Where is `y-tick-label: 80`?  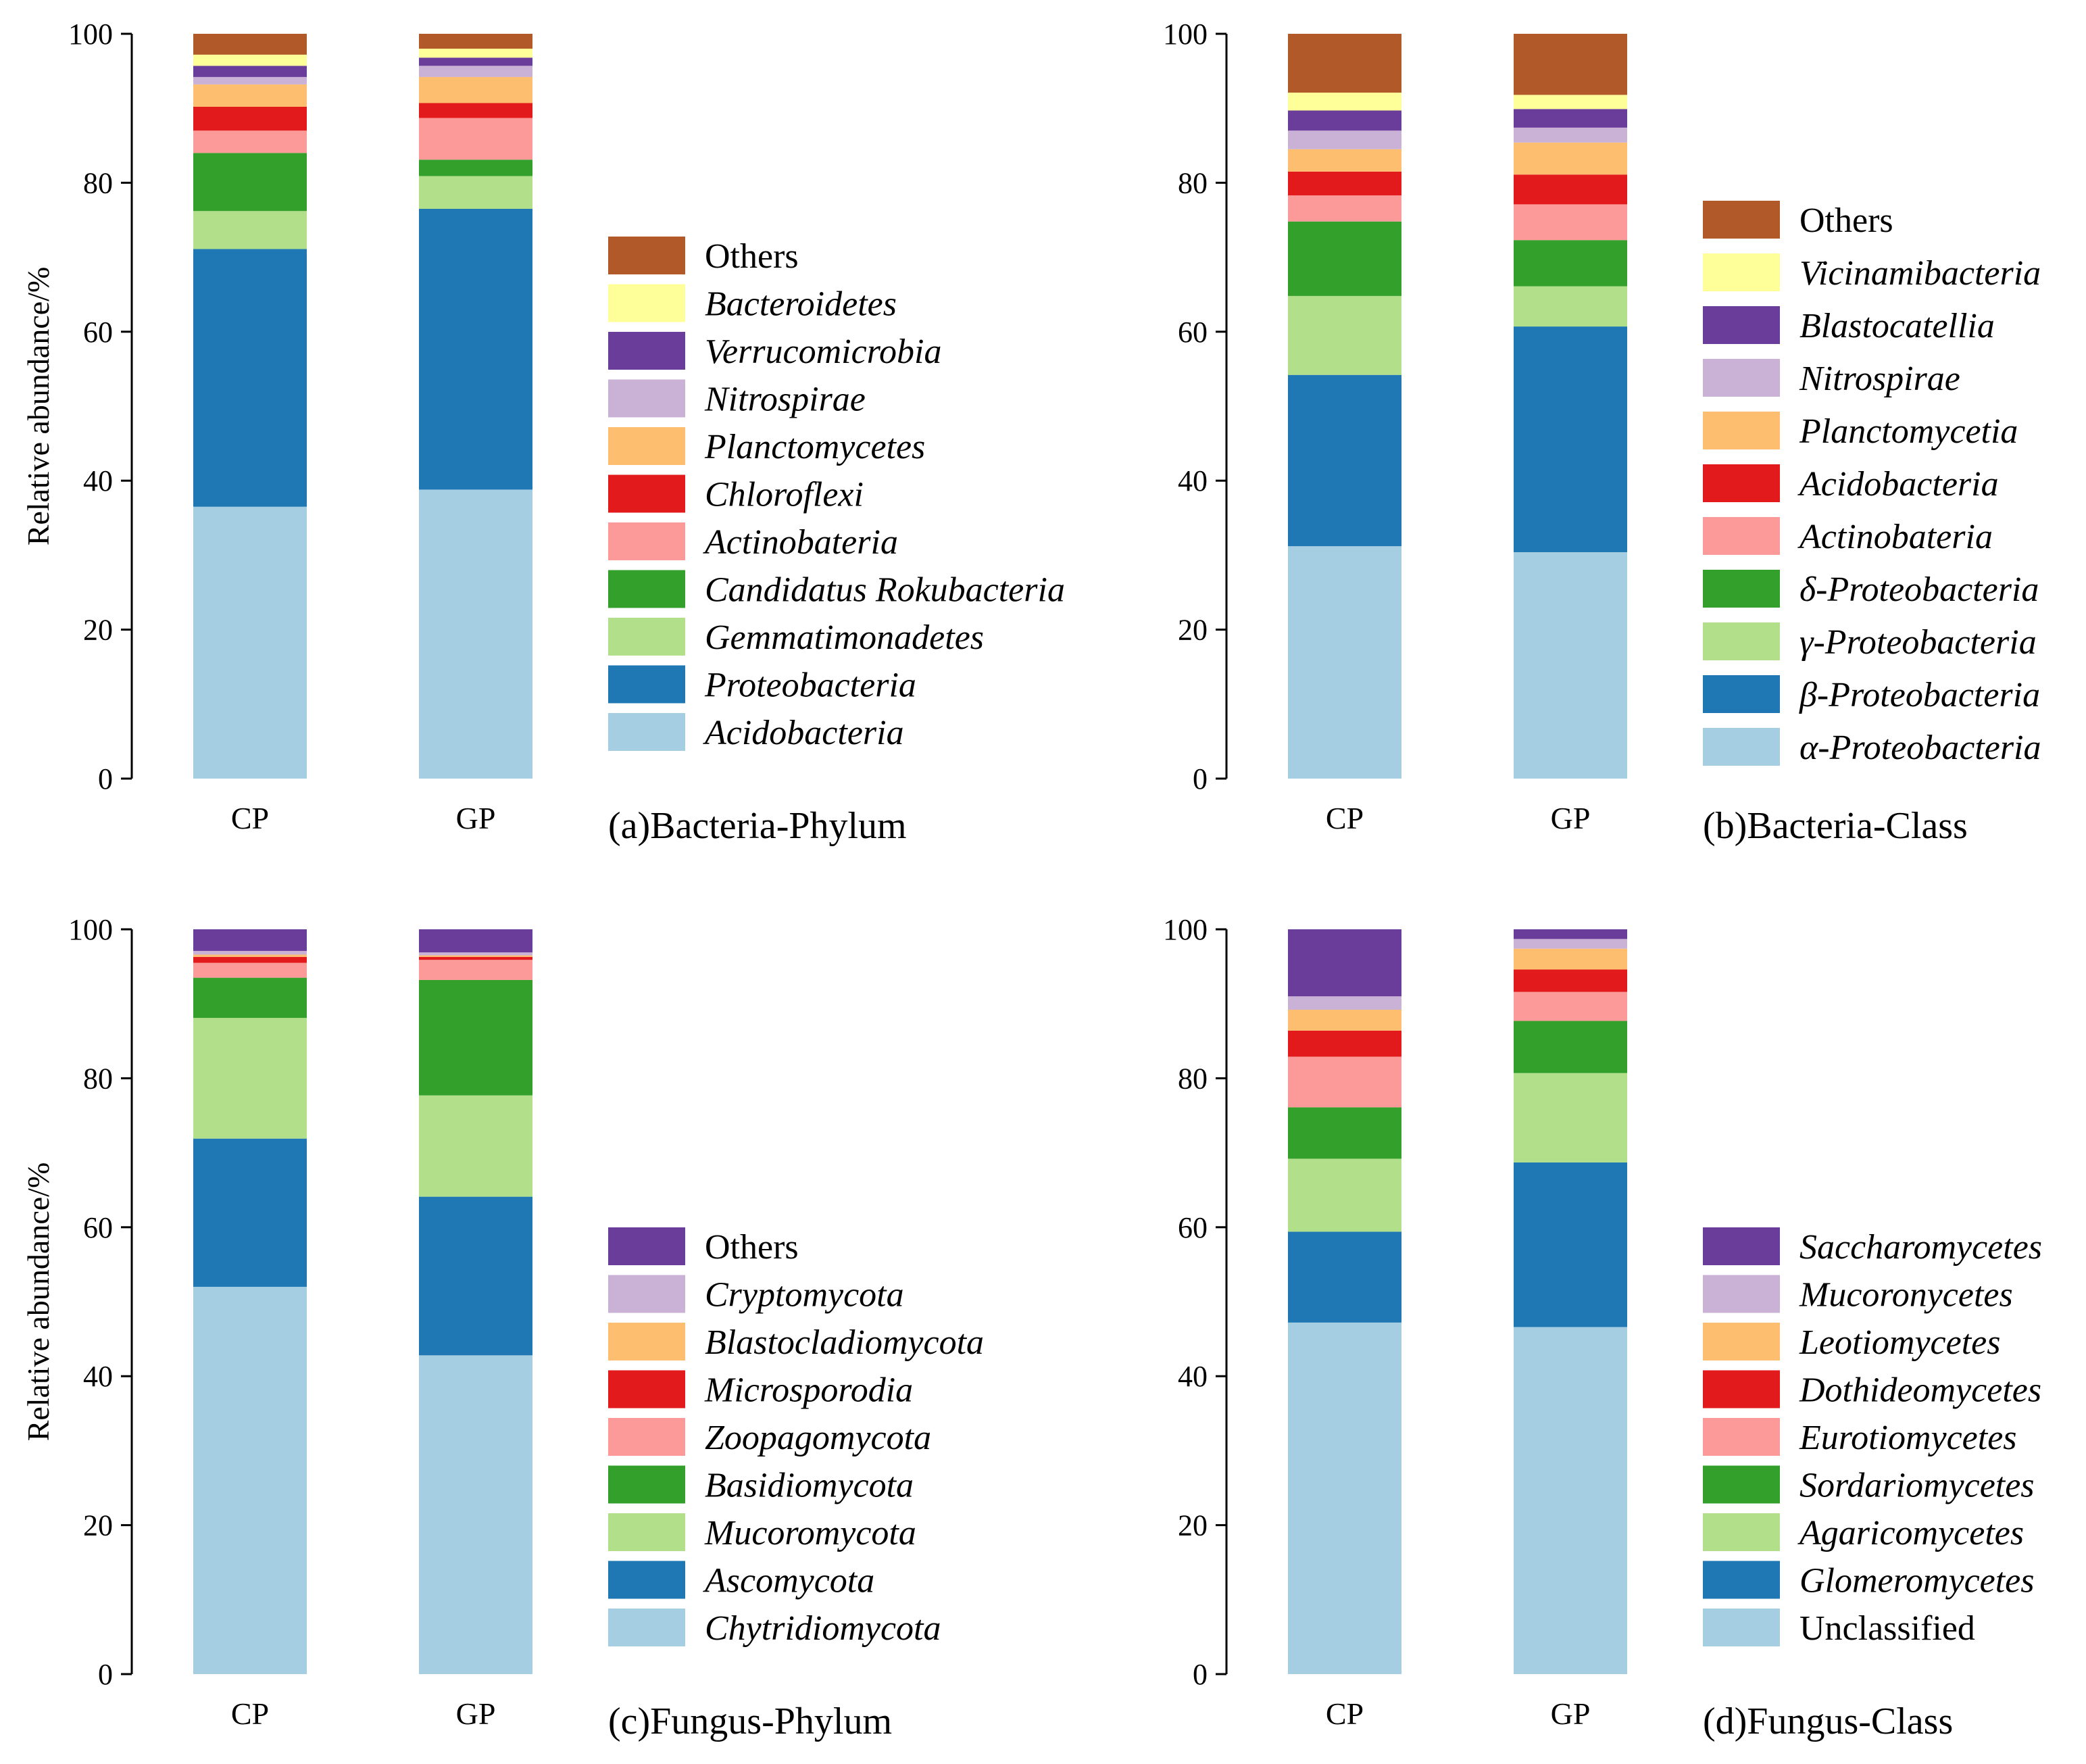 y-tick-label: 80 is located at coordinates (98, 1078).